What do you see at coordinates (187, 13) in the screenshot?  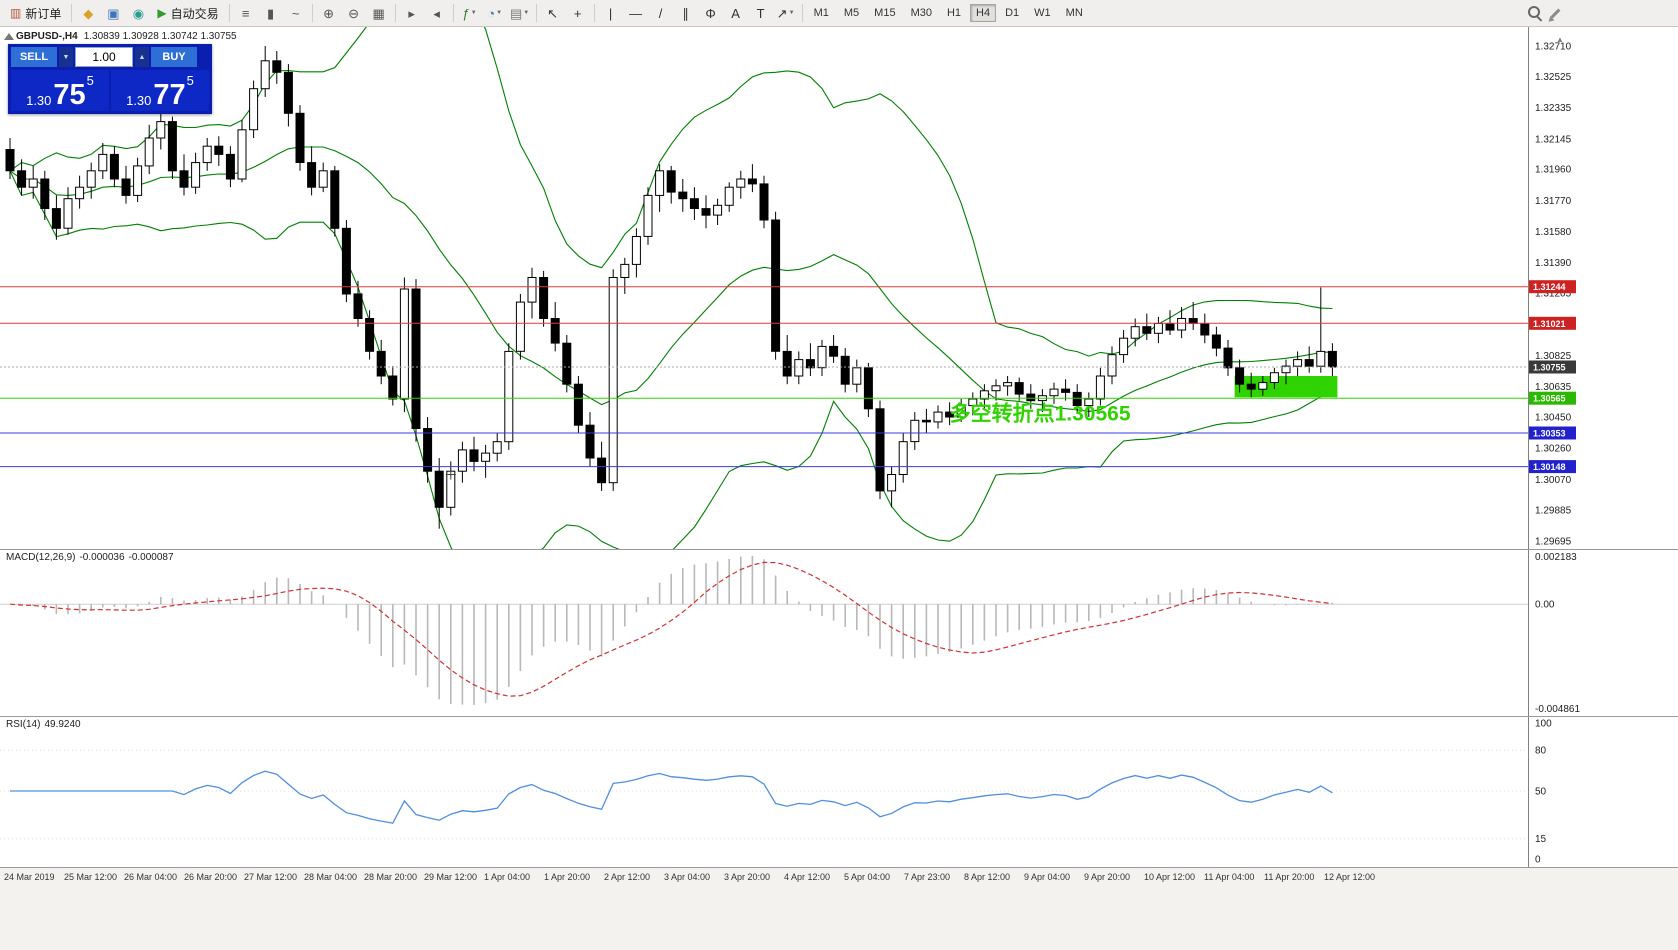 I see `auto-trading-button: ▶ 自动交易` at bounding box center [187, 13].